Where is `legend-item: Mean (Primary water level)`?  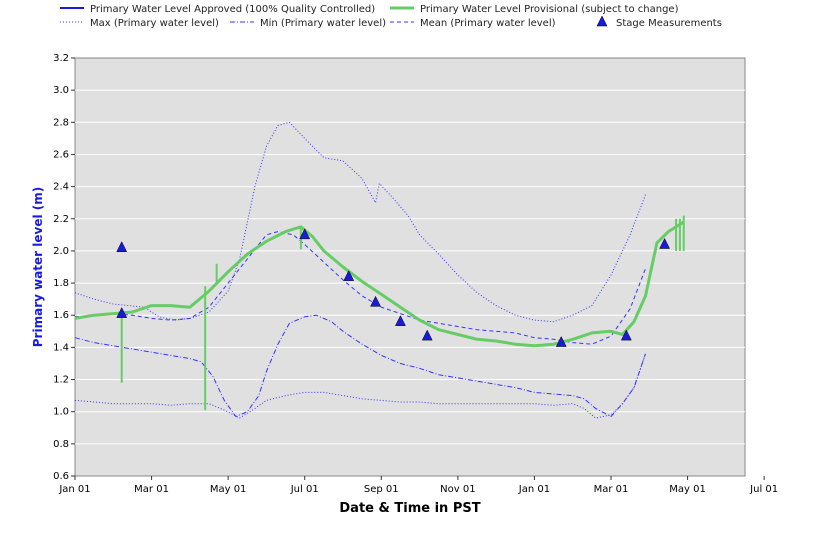 legend-item: Mean (Primary water level) is located at coordinates (473, 23).